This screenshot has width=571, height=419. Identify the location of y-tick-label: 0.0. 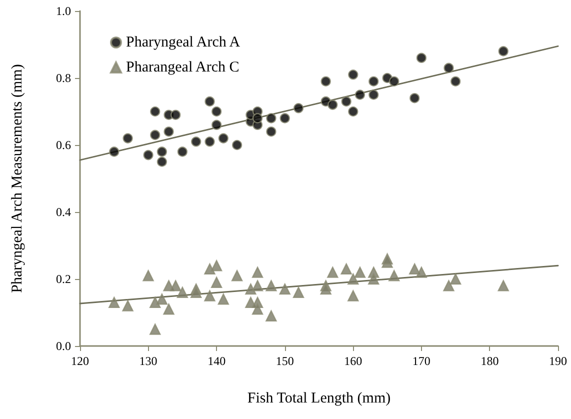
(63, 346).